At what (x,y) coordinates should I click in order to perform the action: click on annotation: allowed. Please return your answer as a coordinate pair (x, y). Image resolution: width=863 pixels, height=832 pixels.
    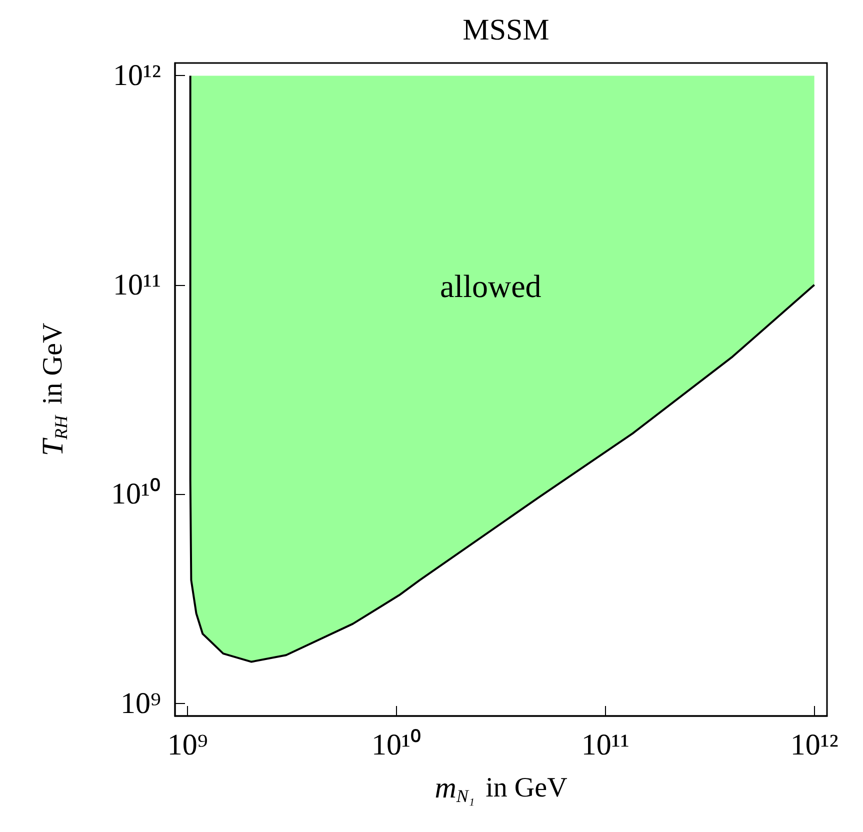
    Looking at the image, I should click on (491, 286).